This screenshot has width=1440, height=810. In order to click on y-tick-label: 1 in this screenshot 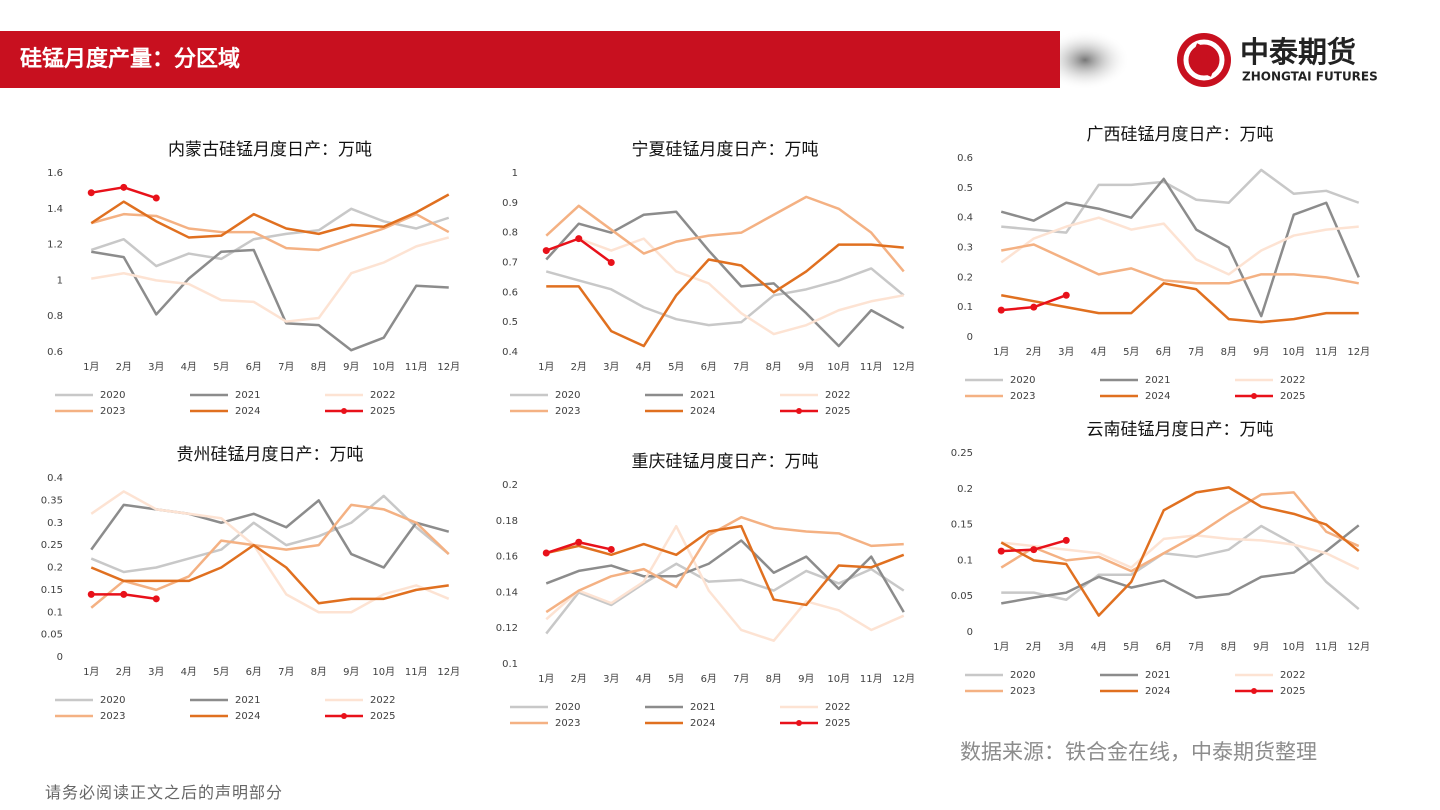, I will do `click(515, 173)`.